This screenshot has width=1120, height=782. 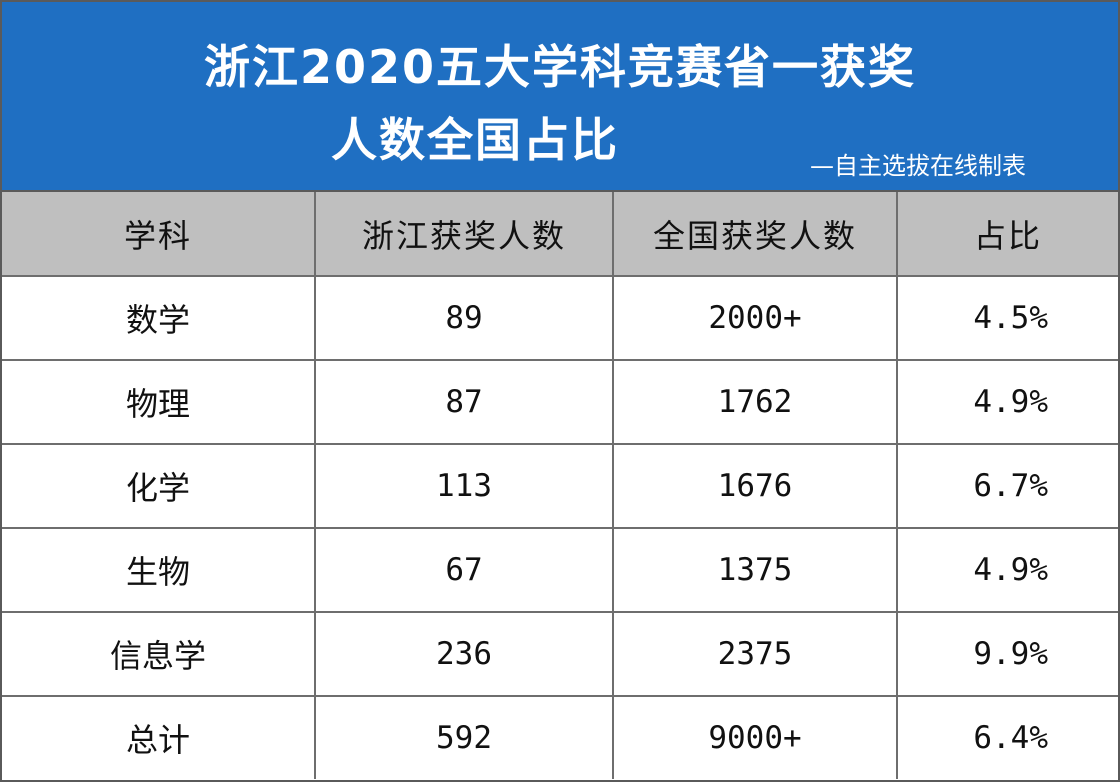 What do you see at coordinates (159, 654) in the screenshot?
I see `cell-subject: 信息学` at bounding box center [159, 654].